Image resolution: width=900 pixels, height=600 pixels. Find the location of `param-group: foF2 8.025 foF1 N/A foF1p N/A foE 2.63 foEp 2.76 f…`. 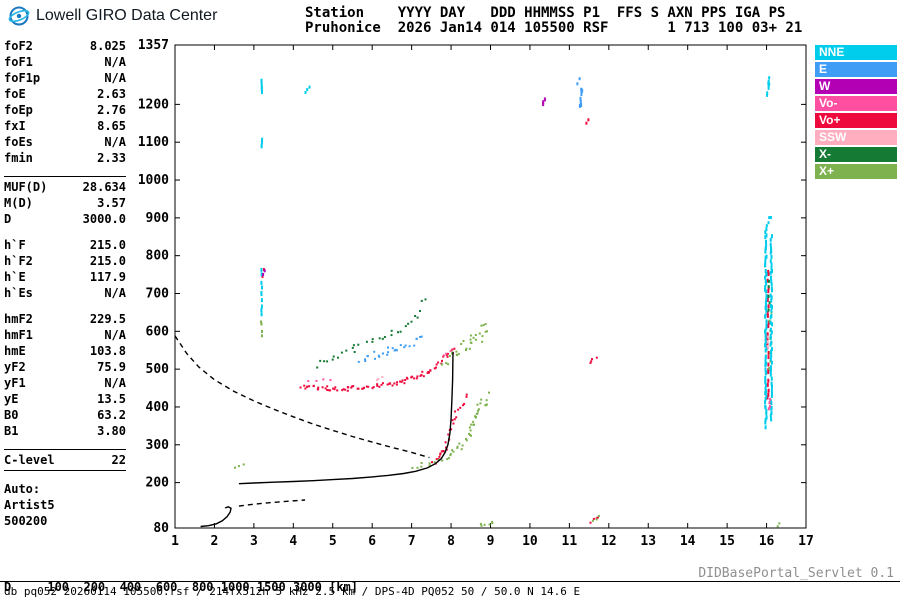

param-group: foF2 8.025 foF1 N/A foF1p N/A foE 2.63 foEp 2.76 f… is located at coordinates (65, 102).